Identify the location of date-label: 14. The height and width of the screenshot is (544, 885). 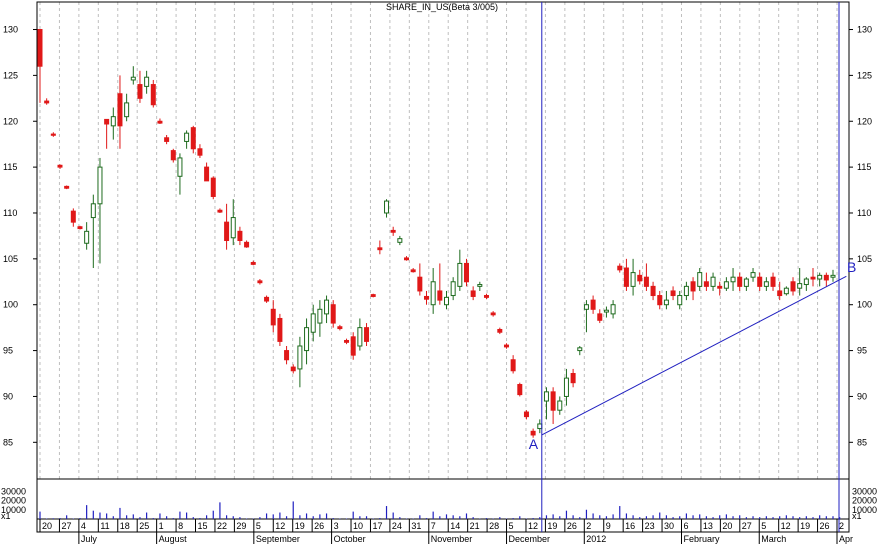
(455, 526).